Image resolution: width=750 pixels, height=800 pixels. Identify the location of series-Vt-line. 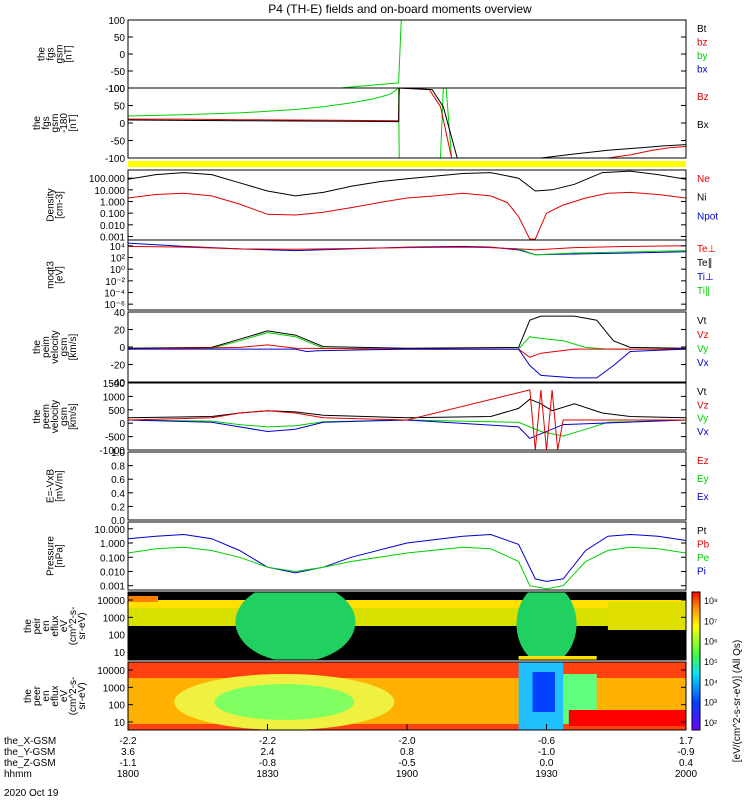
(407, 408).